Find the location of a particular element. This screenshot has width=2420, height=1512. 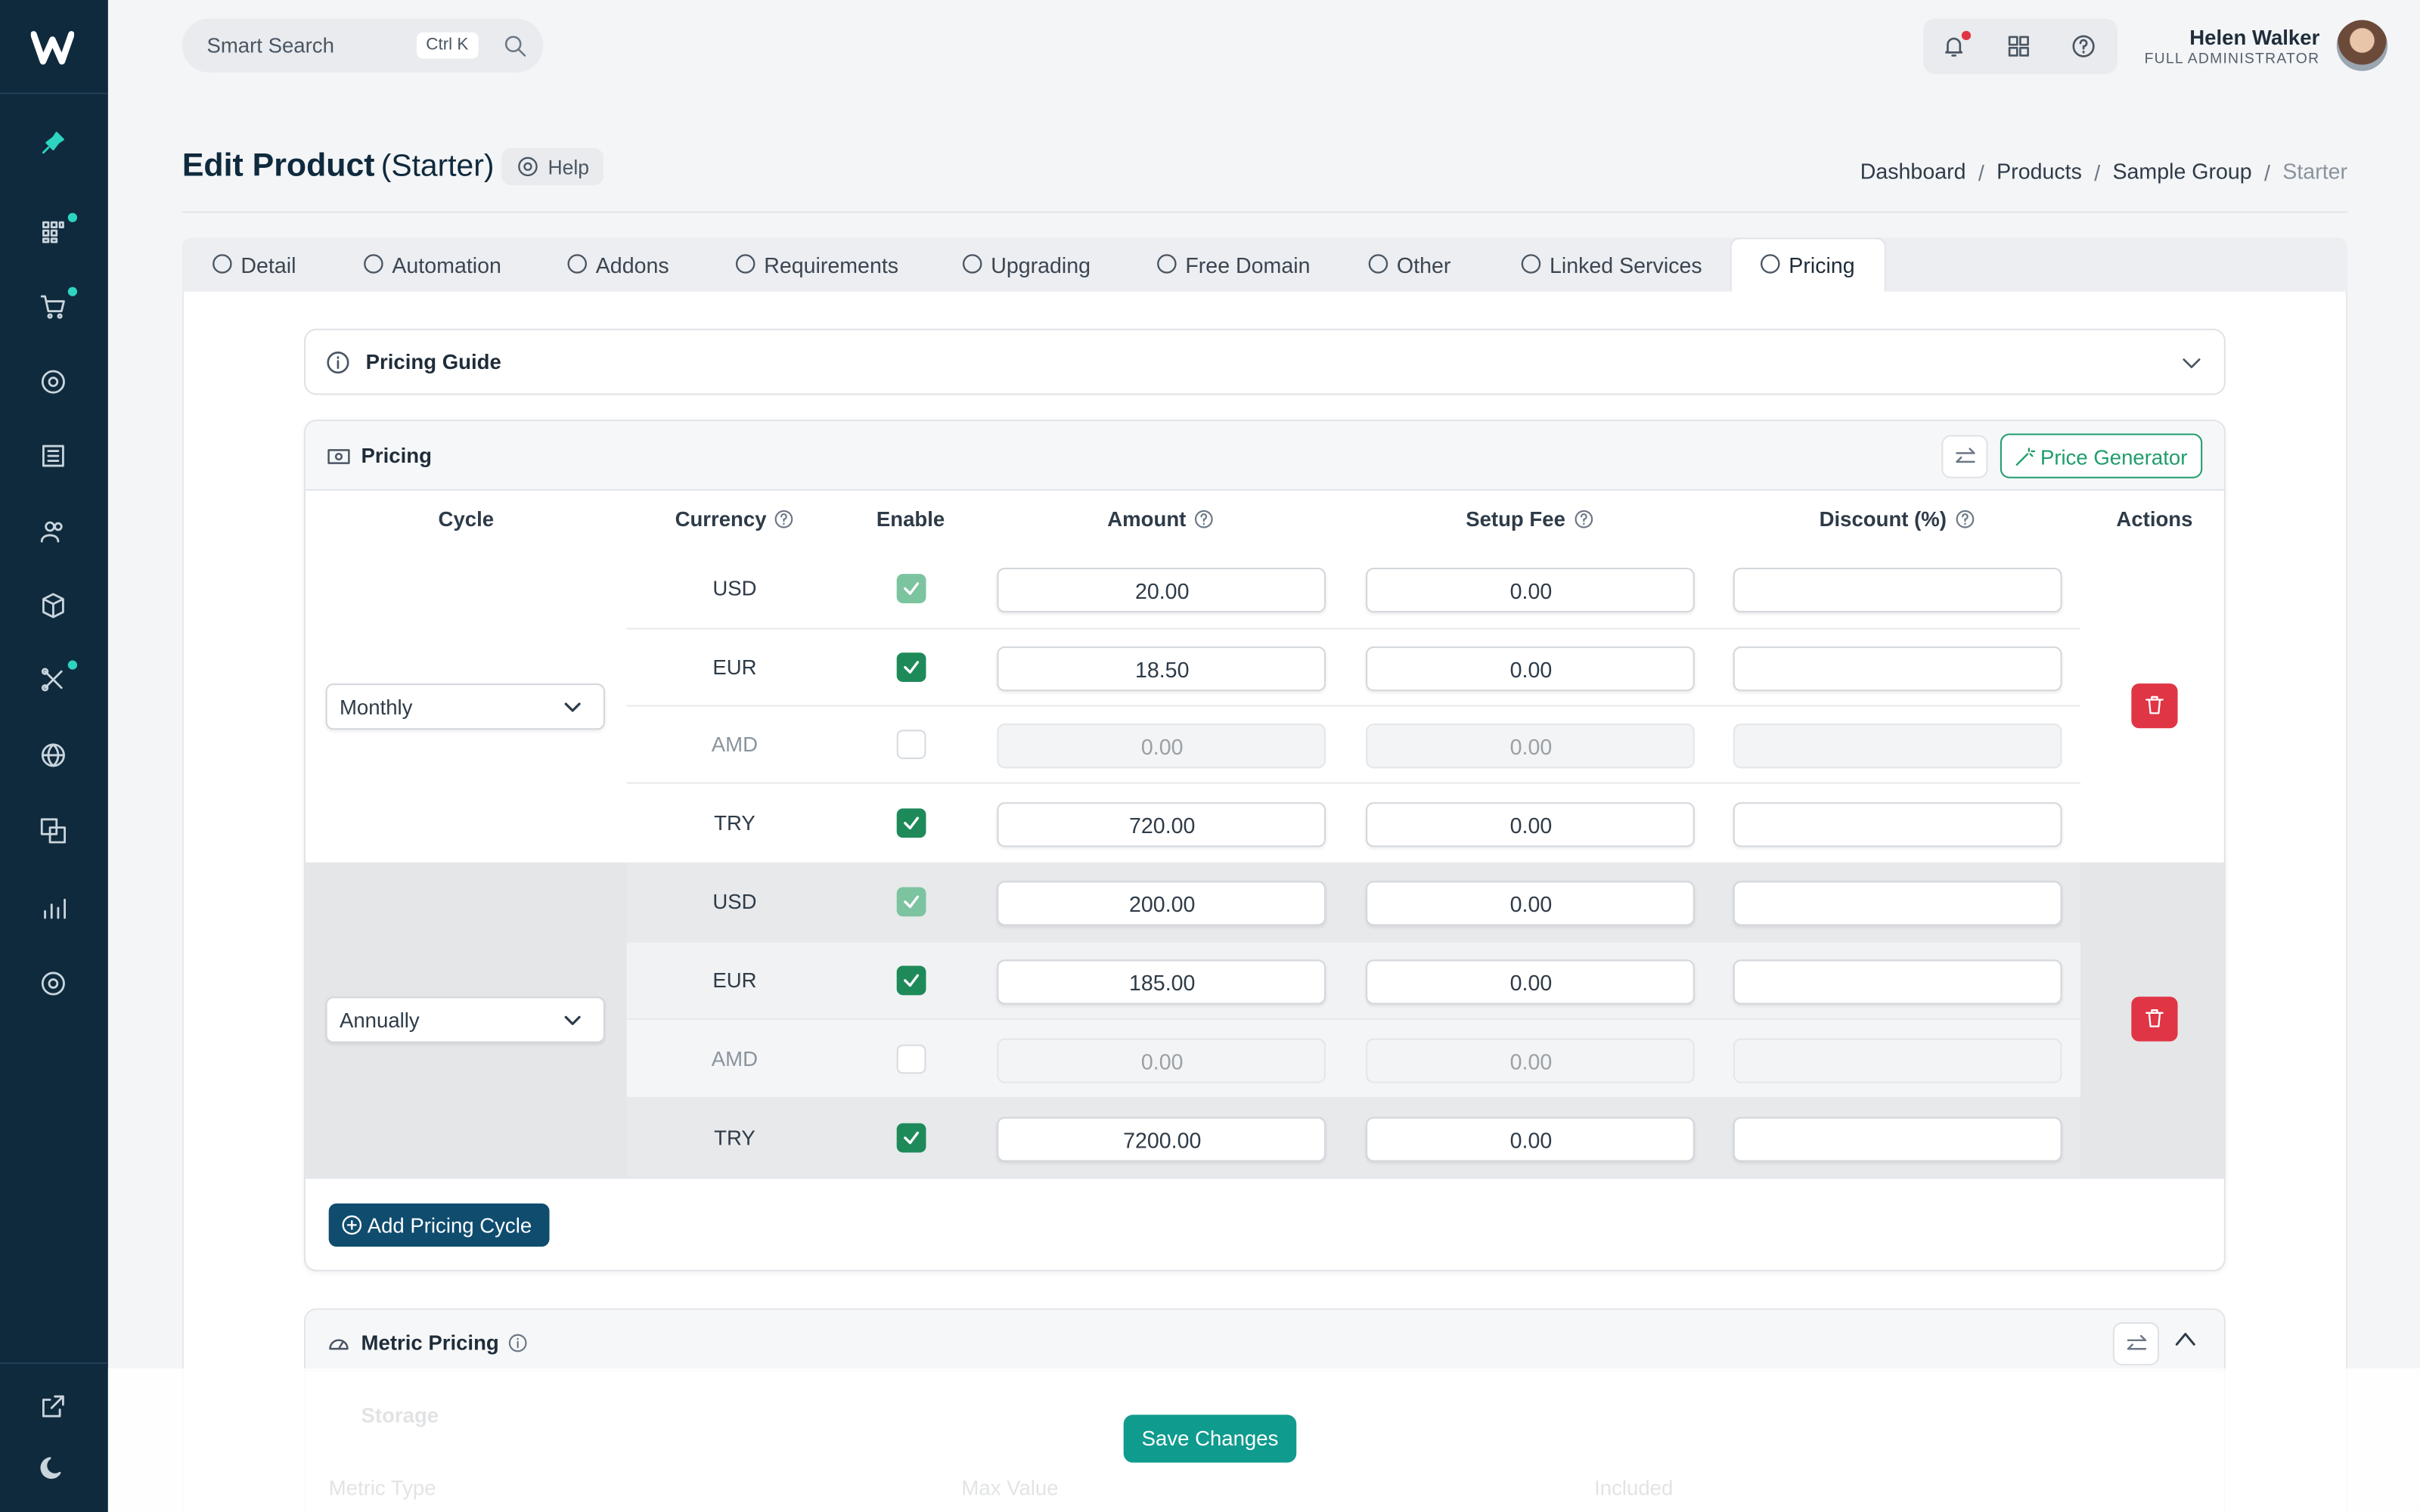

price-generator-button: Price Generator is located at coordinates (2101, 456).